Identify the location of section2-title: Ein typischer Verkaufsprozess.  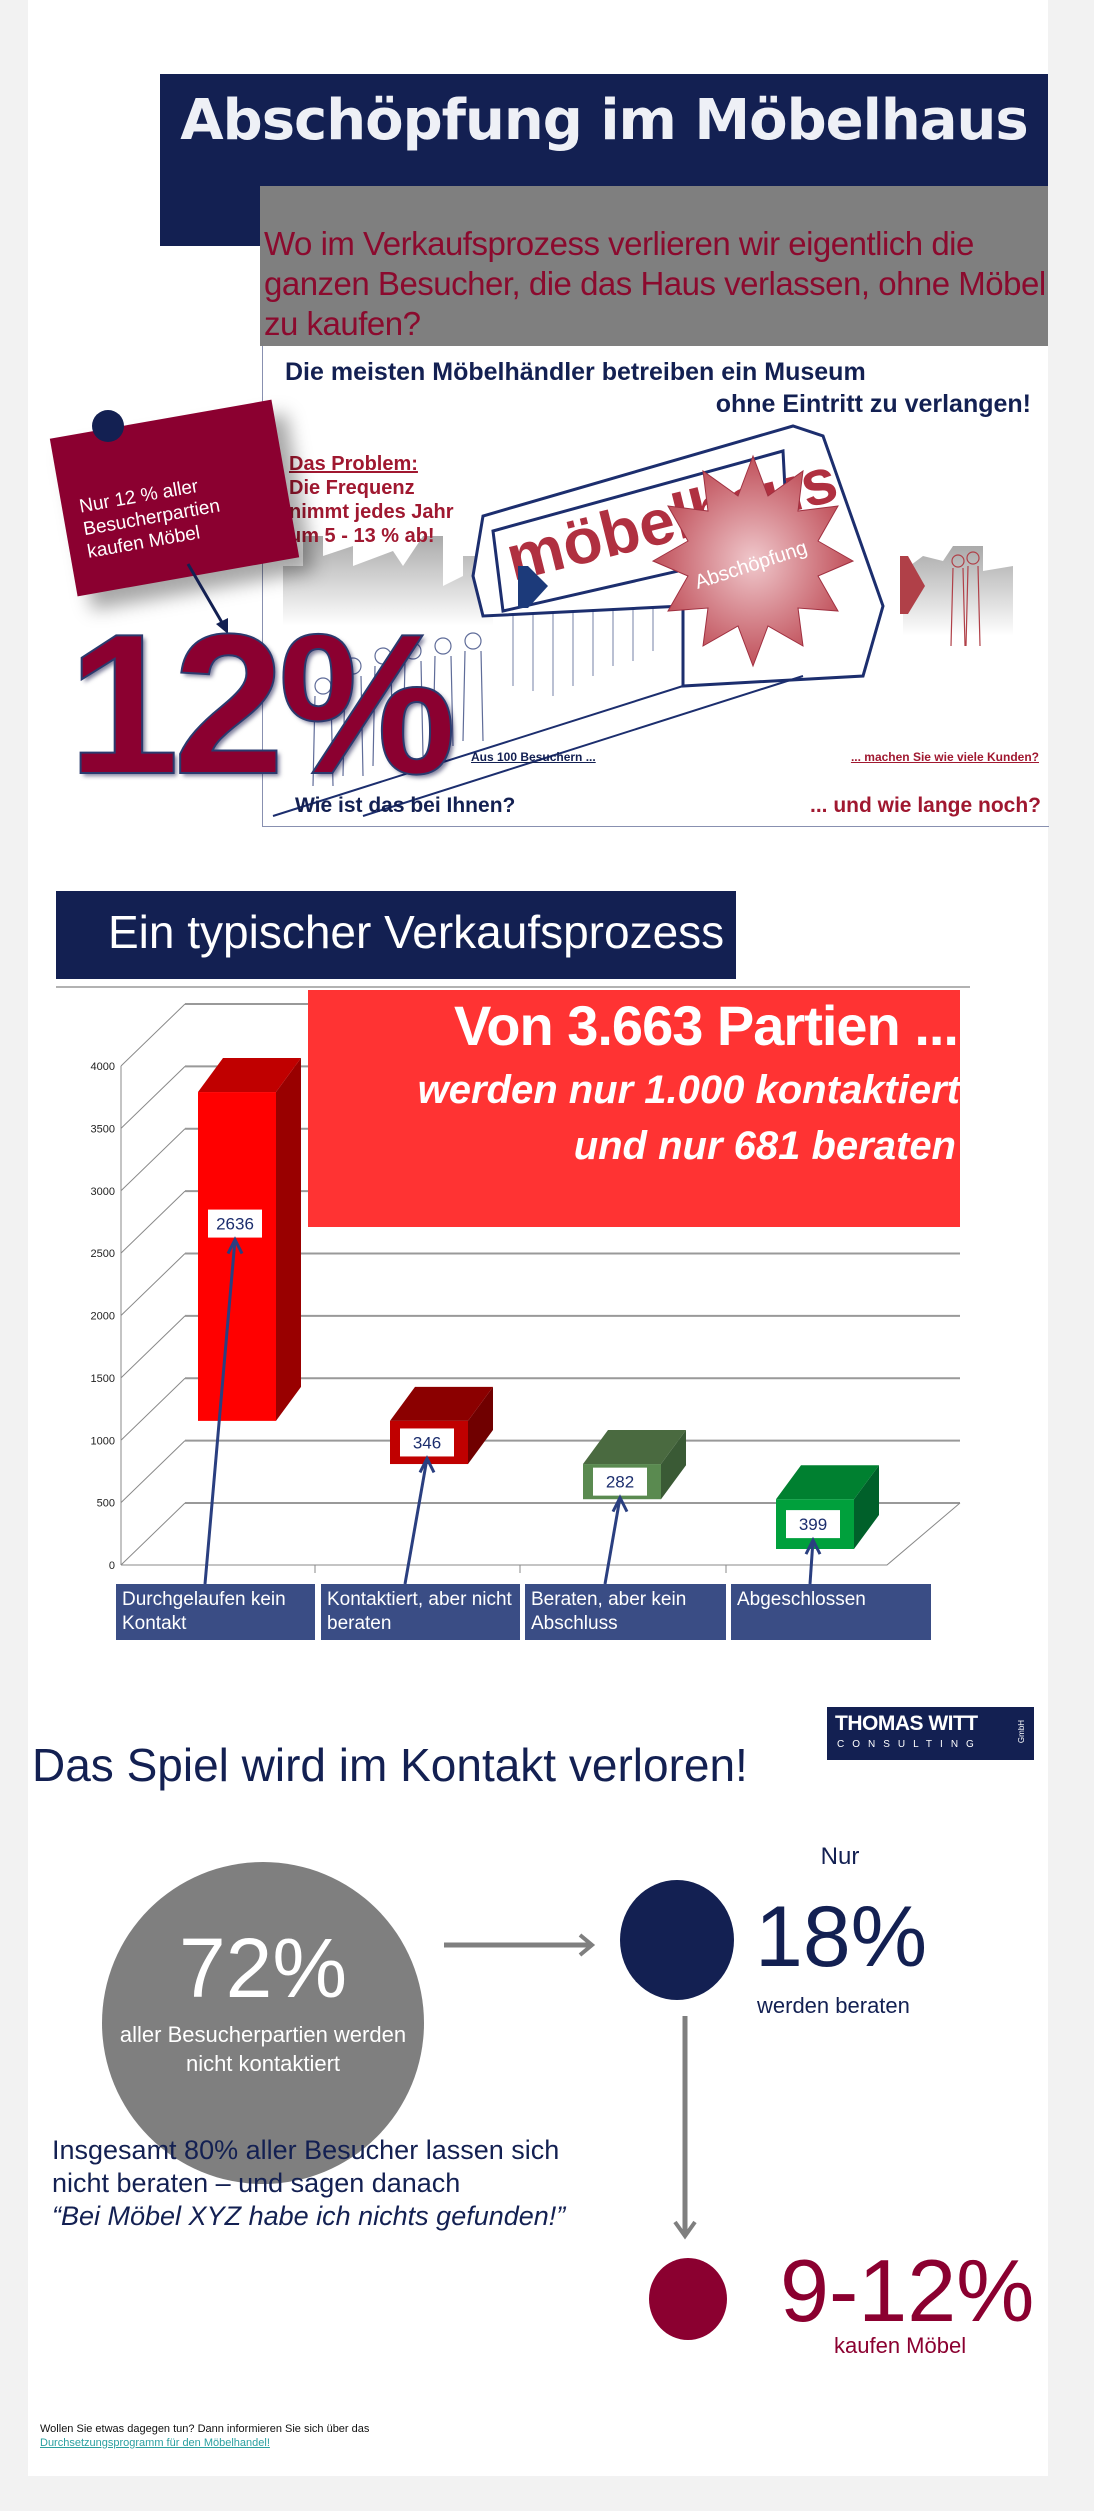
(416, 932).